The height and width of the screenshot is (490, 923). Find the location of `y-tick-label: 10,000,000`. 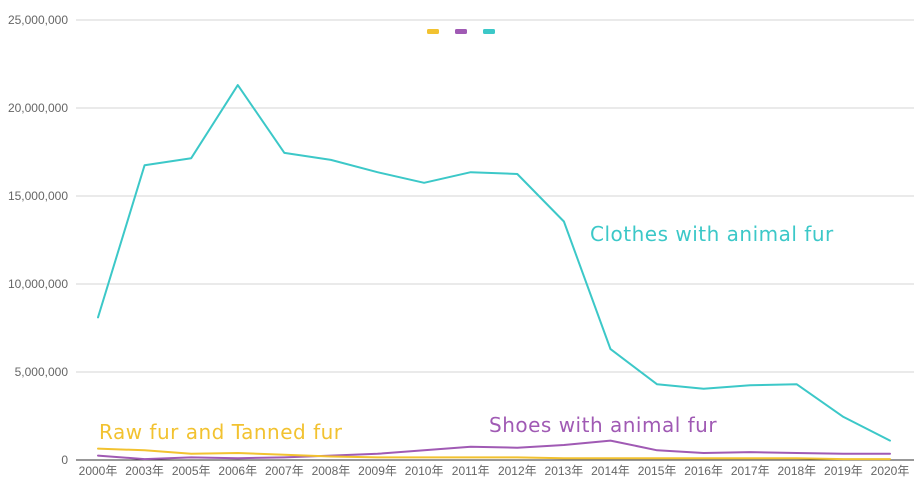

y-tick-label: 10,000,000 is located at coordinates (38, 284).